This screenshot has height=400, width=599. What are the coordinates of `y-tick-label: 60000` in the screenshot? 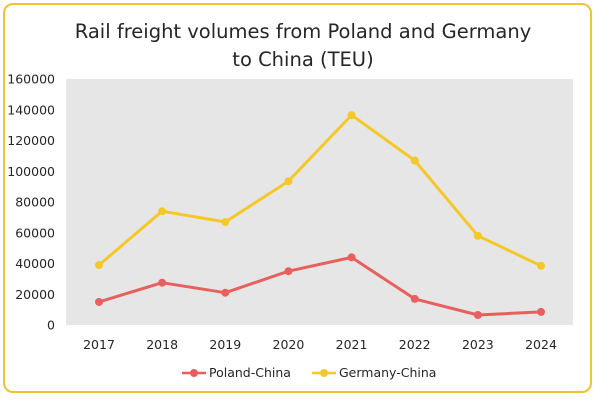 It's located at (35, 232).